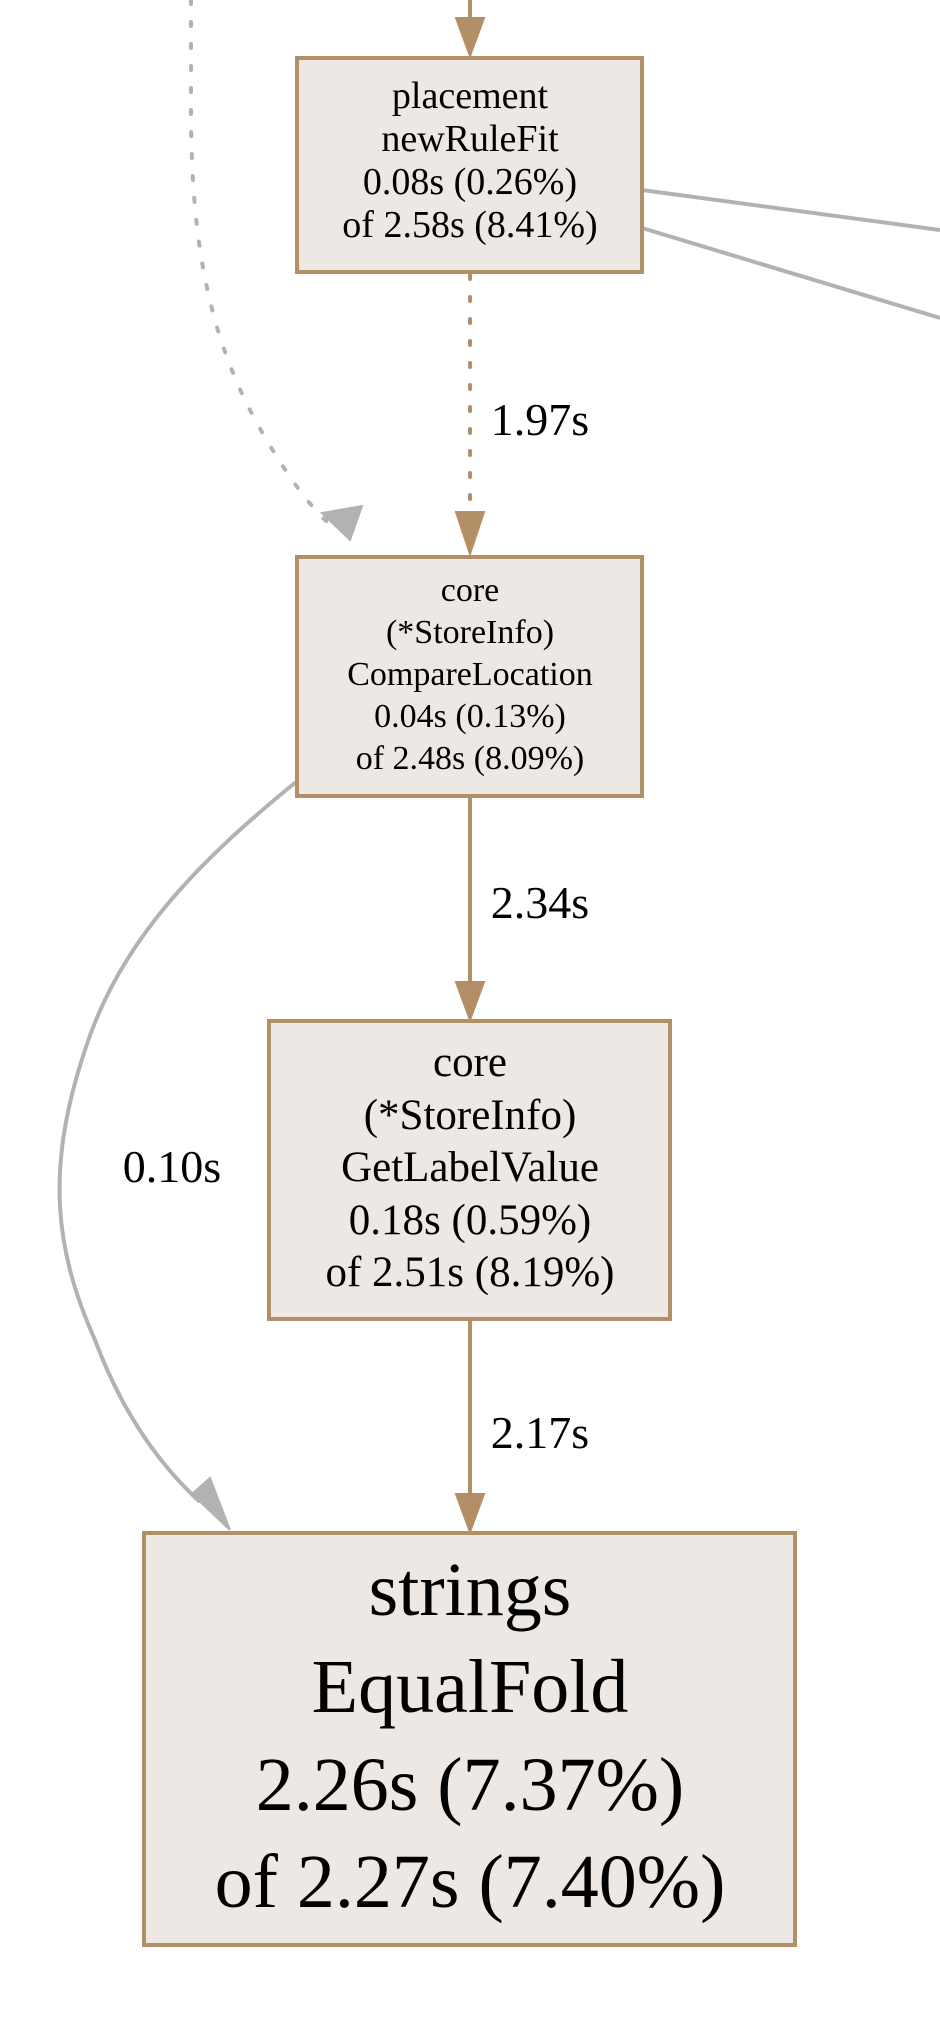 Image resolution: width=940 pixels, height=2042 pixels. Describe the element at coordinates (540, 419) in the screenshot. I see `edge-label-placement-to-compare: 1.97s` at that location.